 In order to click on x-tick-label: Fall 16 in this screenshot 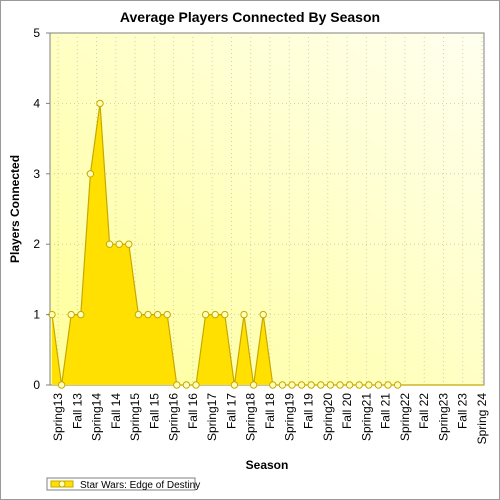, I will do `click(193, 411)`.